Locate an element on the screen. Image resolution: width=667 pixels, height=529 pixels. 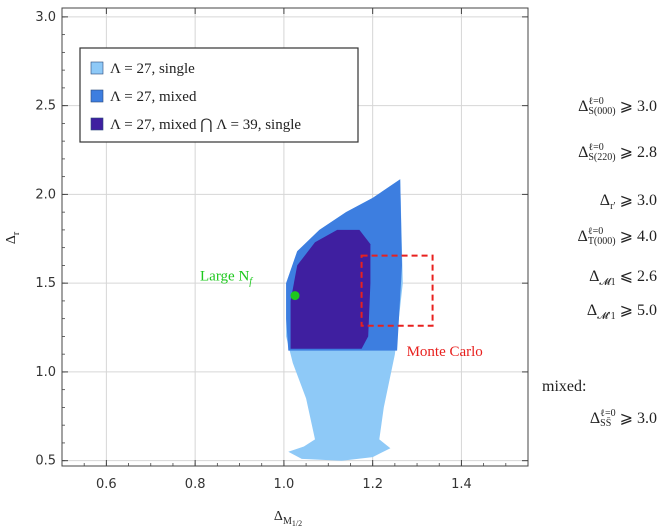
x-tick-label: 0.8 is located at coordinates (195, 484).